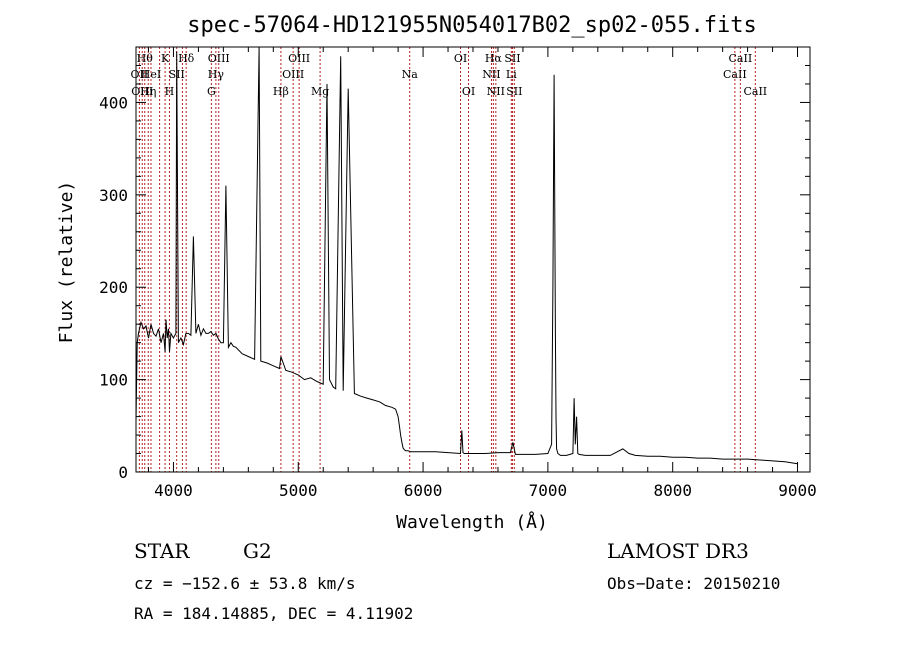 The width and height of the screenshot is (900, 649). What do you see at coordinates (494, 58) in the screenshot?
I see `line-label-22: Hα` at bounding box center [494, 58].